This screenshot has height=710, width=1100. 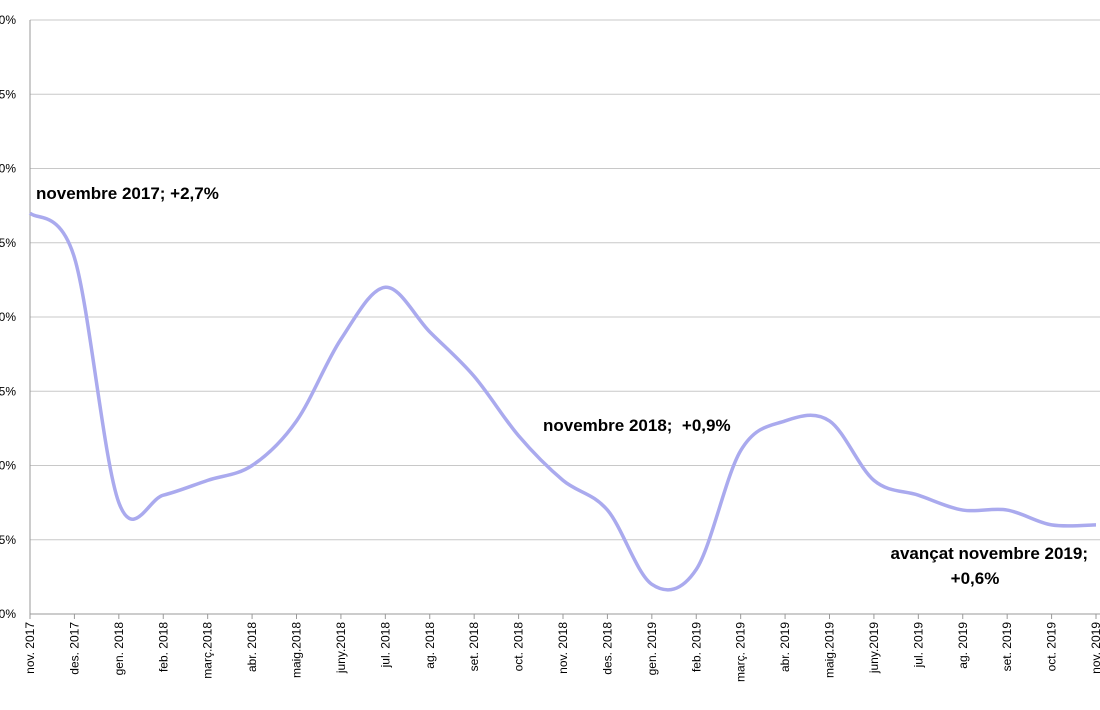 I want to click on annotation: novembre 2018; +0,9%, so click(x=637, y=425).